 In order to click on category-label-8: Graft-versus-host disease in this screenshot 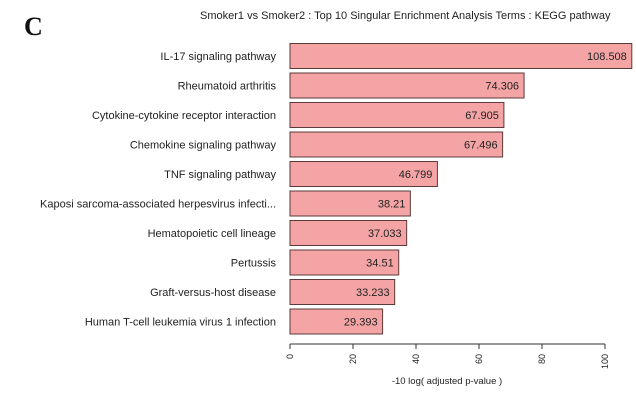, I will do `click(213, 293)`.